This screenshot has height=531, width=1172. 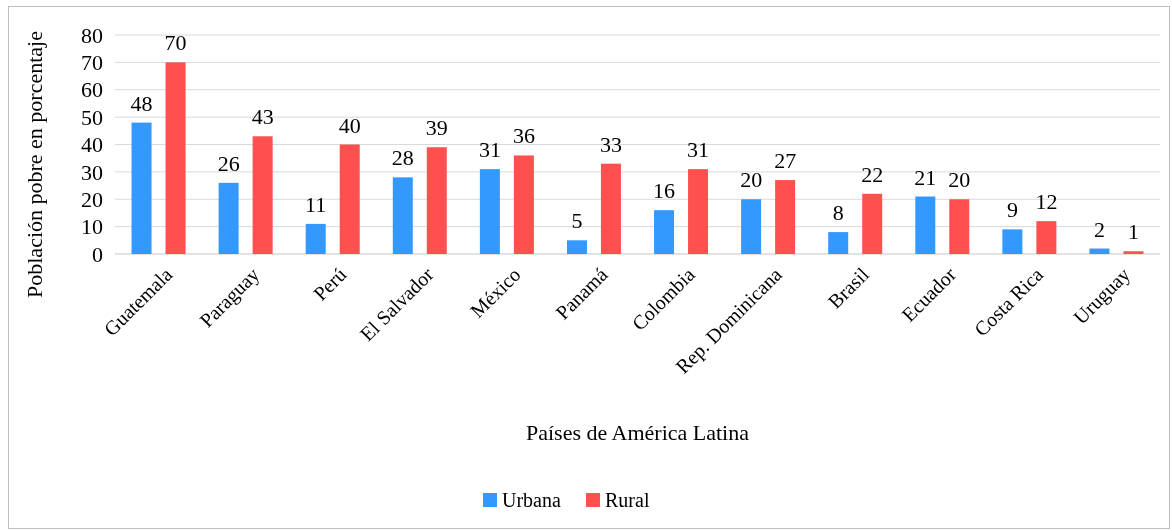 What do you see at coordinates (92, 227) in the screenshot?
I see `y-tick-label: 10` at bounding box center [92, 227].